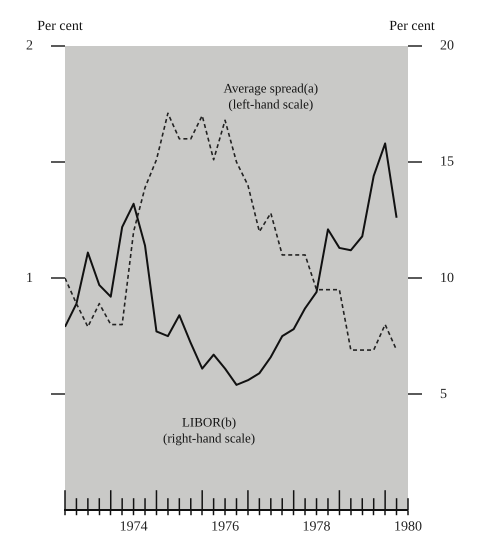 The image size is (480, 546). I want to click on y2-tick-label: 15, so click(447, 162).